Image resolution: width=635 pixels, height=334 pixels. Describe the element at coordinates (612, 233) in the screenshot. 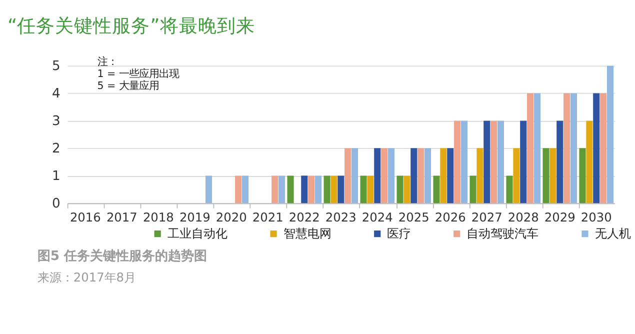

I see `legend-label: 无人机` at that location.